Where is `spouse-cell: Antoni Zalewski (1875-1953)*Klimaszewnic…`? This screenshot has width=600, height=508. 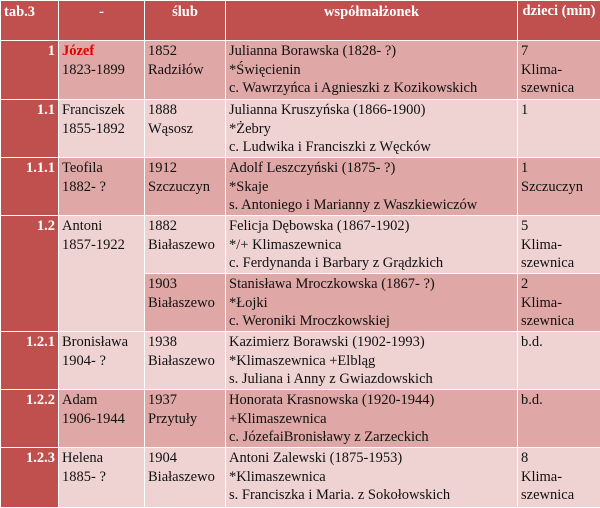
spouse-cell: Antoni Zalewski (1875-1953)*Klimaszewnic… is located at coordinates (372, 478).